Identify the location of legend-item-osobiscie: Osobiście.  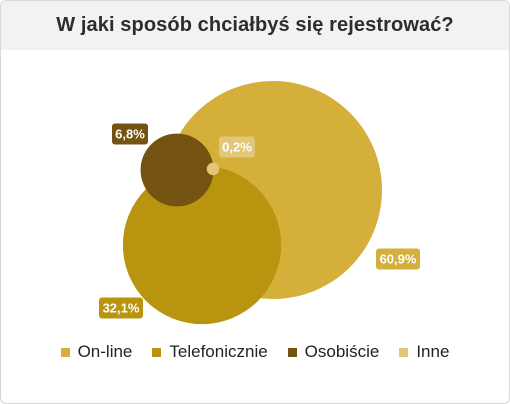
(334, 352).